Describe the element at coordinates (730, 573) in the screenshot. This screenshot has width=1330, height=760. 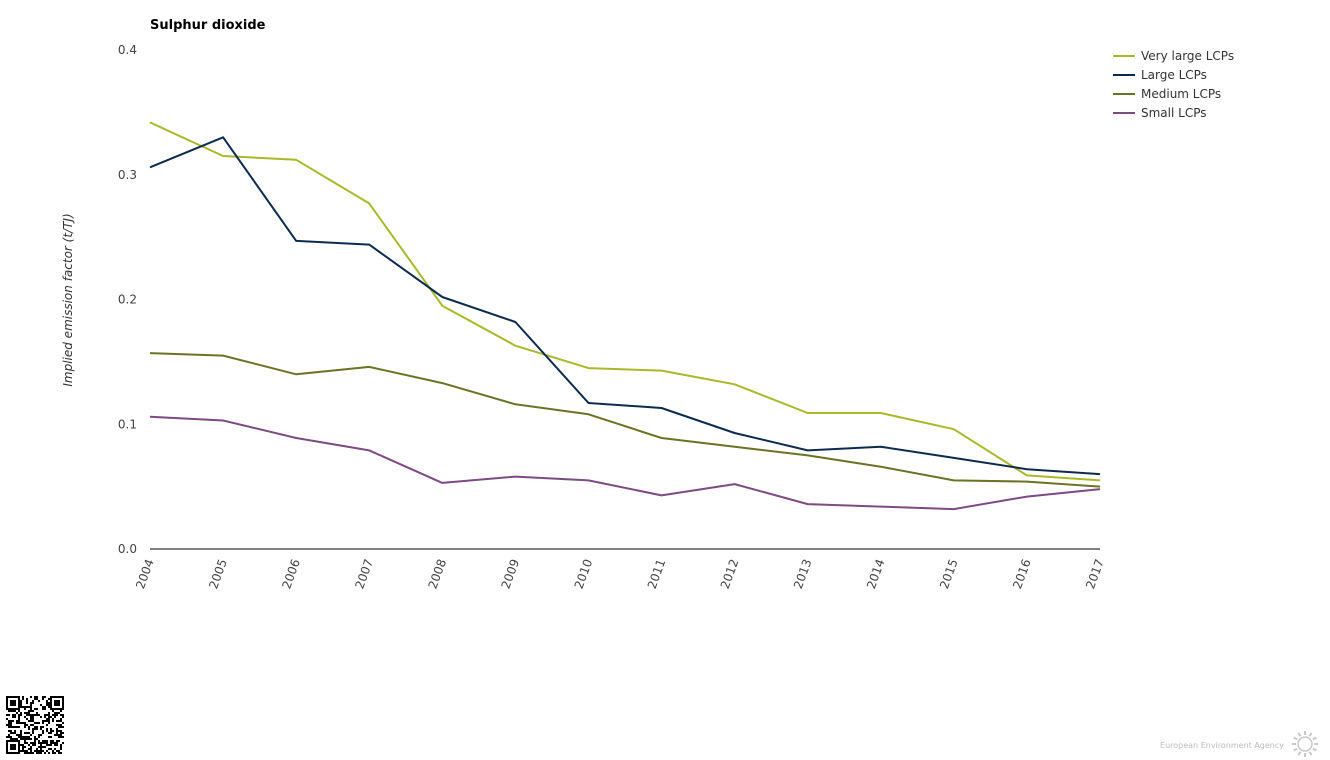
I see `x-tick-label: 2012` at that location.